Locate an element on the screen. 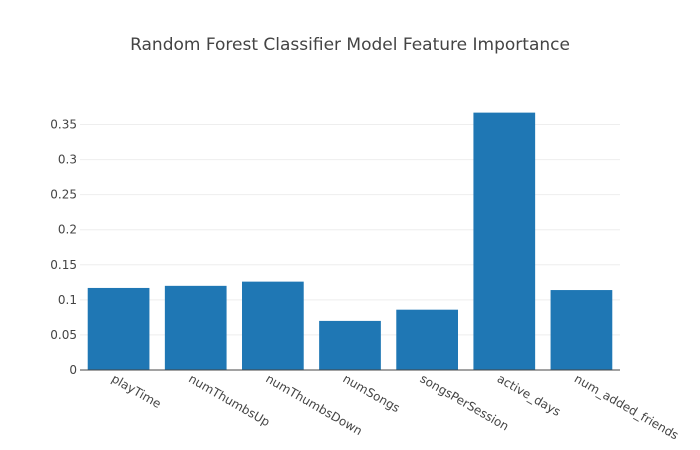 The image size is (700, 450). x-tick-label: playTime is located at coordinates (136, 391).